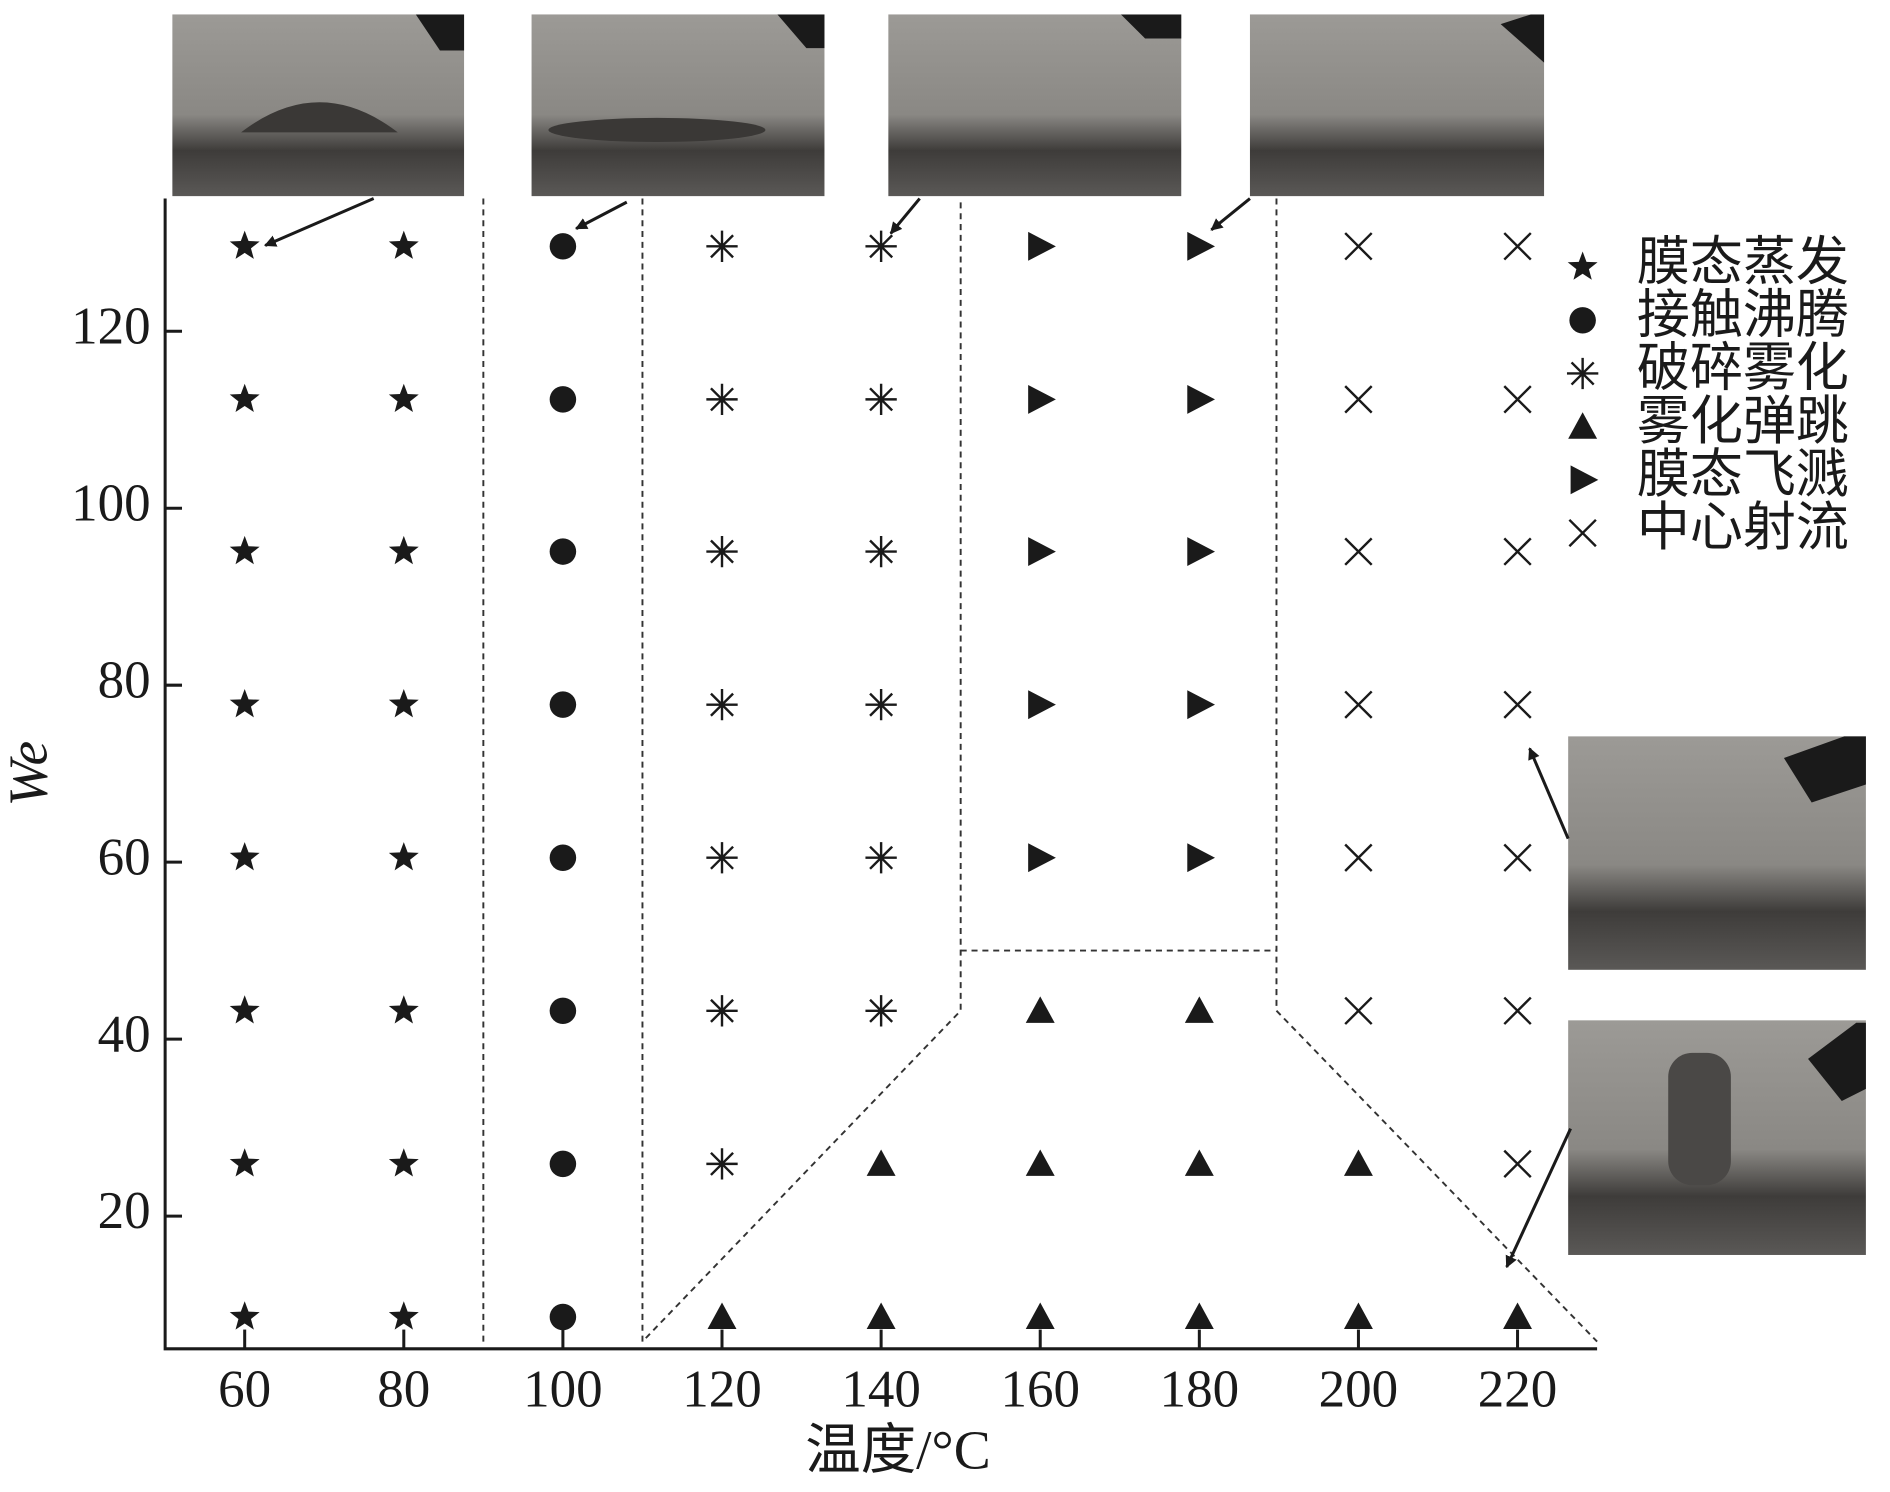  Describe the element at coordinates (1359, 1390) in the screenshot. I see `x-tick-label: 200` at that location.